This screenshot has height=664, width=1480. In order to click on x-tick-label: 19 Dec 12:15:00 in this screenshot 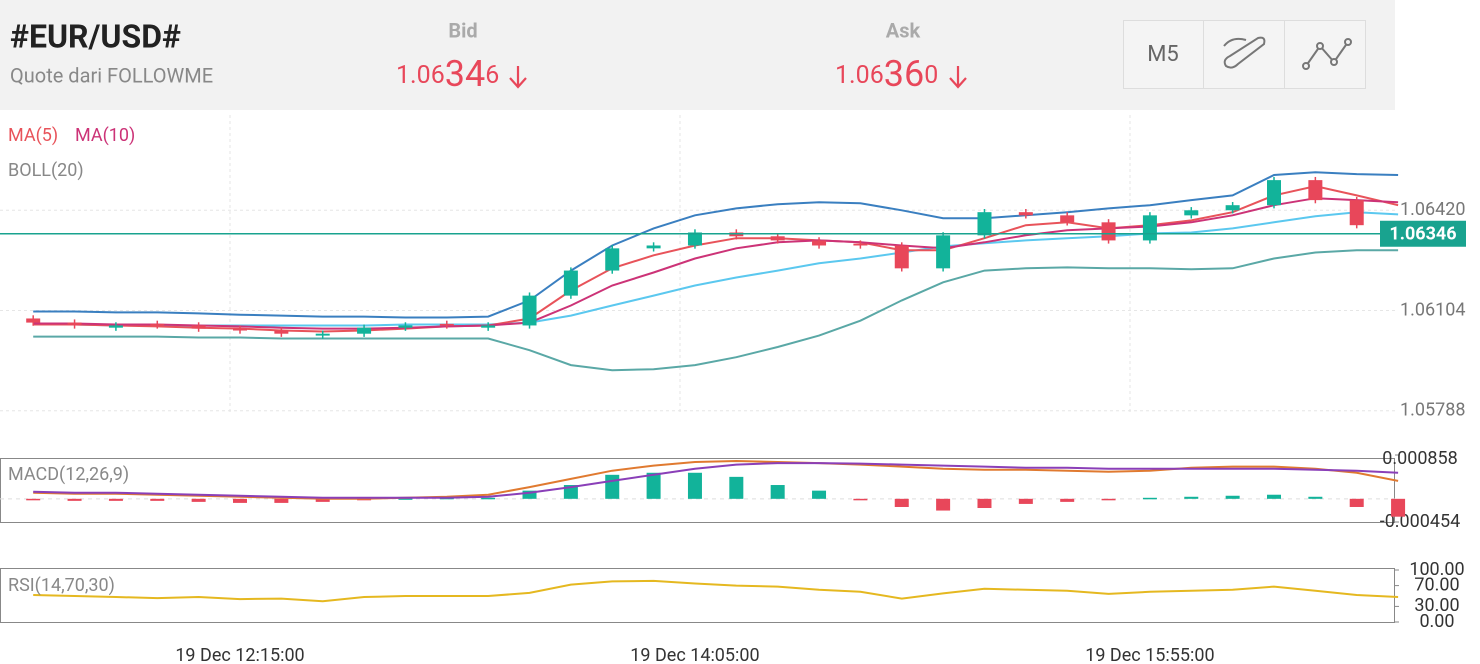, I will do `click(239, 654)`.